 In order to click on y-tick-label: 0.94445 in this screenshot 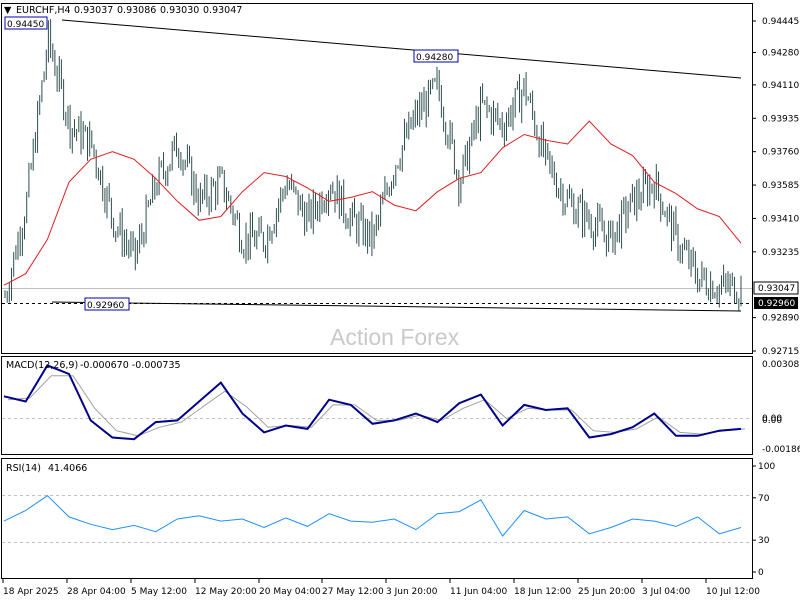, I will do `click(780, 22)`.